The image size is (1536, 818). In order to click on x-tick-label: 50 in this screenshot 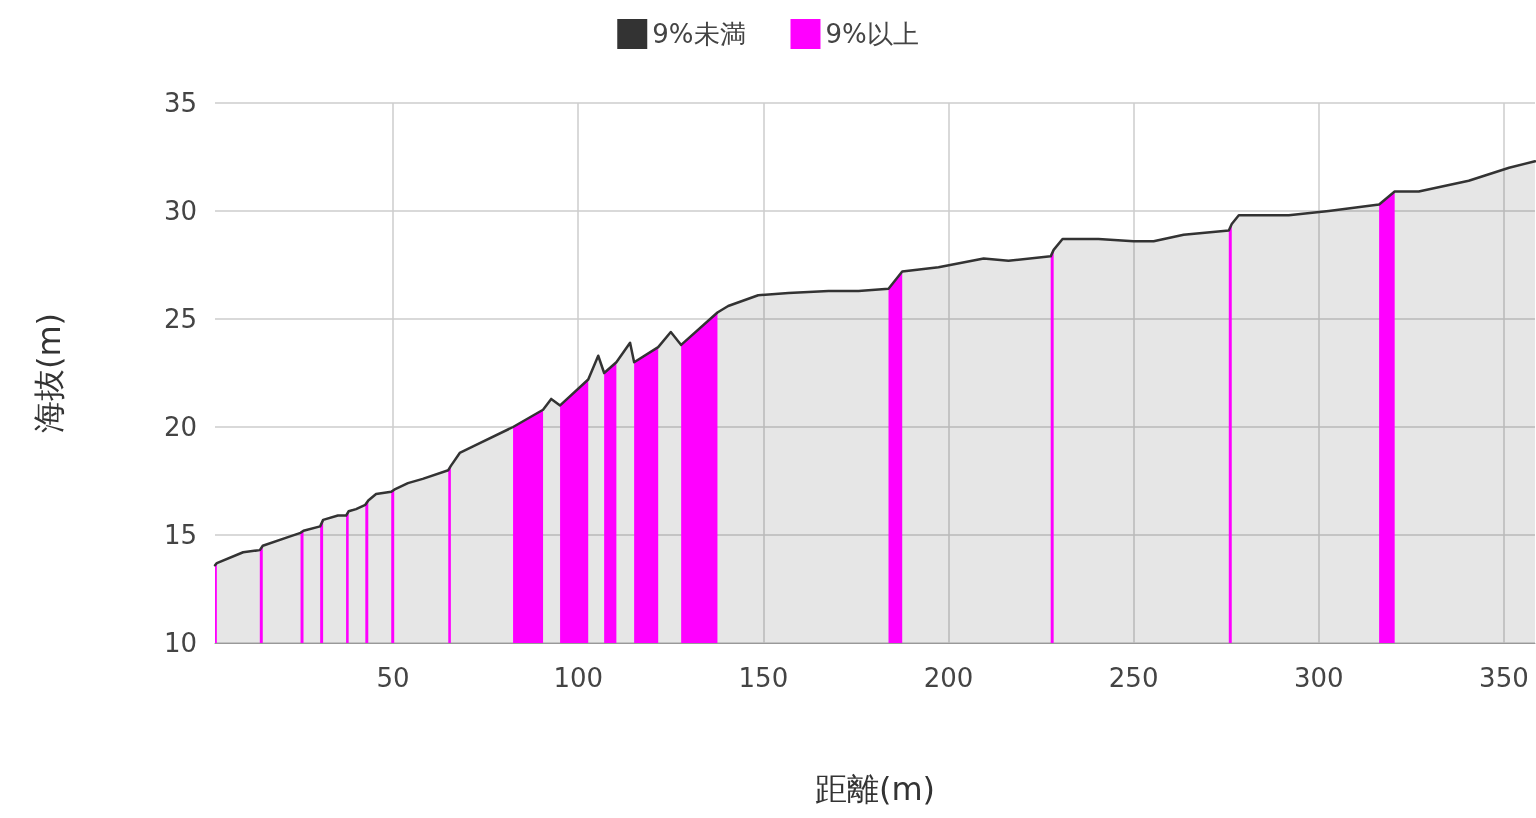, I will do `click(393, 678)`.